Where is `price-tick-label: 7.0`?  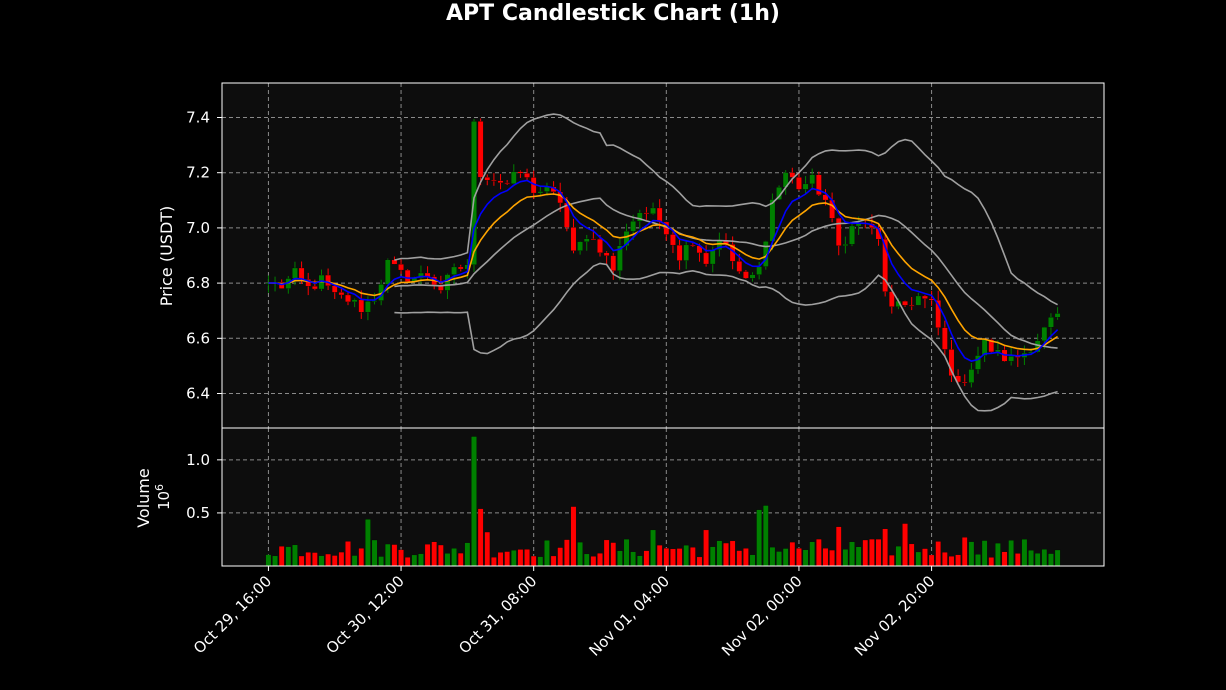
price-tick-label: 7.0 is located at coordinates (198, 228).